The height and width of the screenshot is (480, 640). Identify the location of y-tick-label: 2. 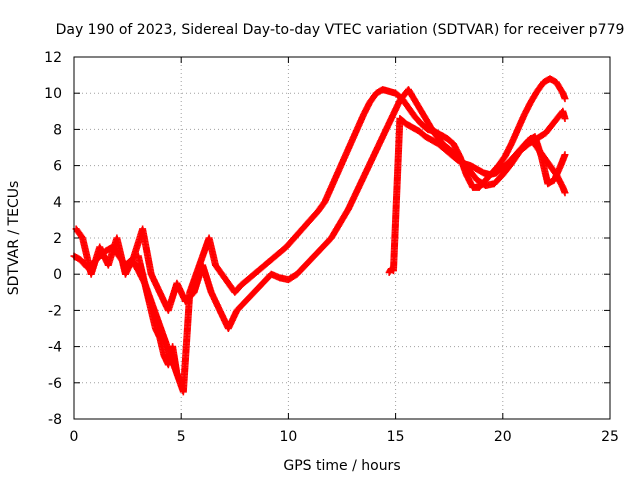
(57, 239).